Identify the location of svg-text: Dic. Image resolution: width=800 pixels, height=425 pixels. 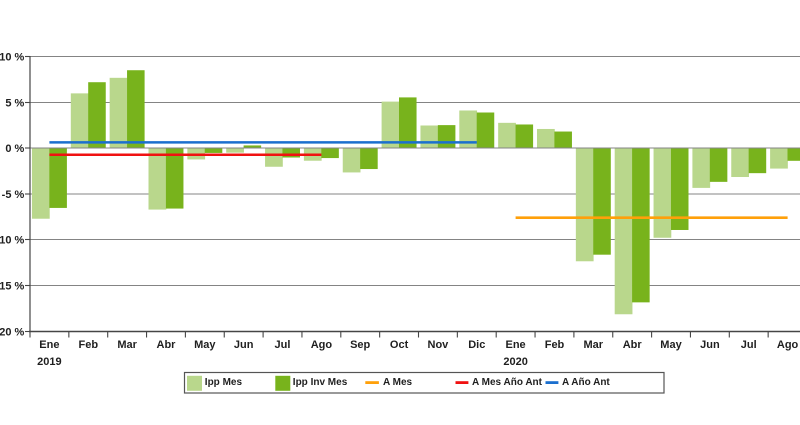
(476, 345).